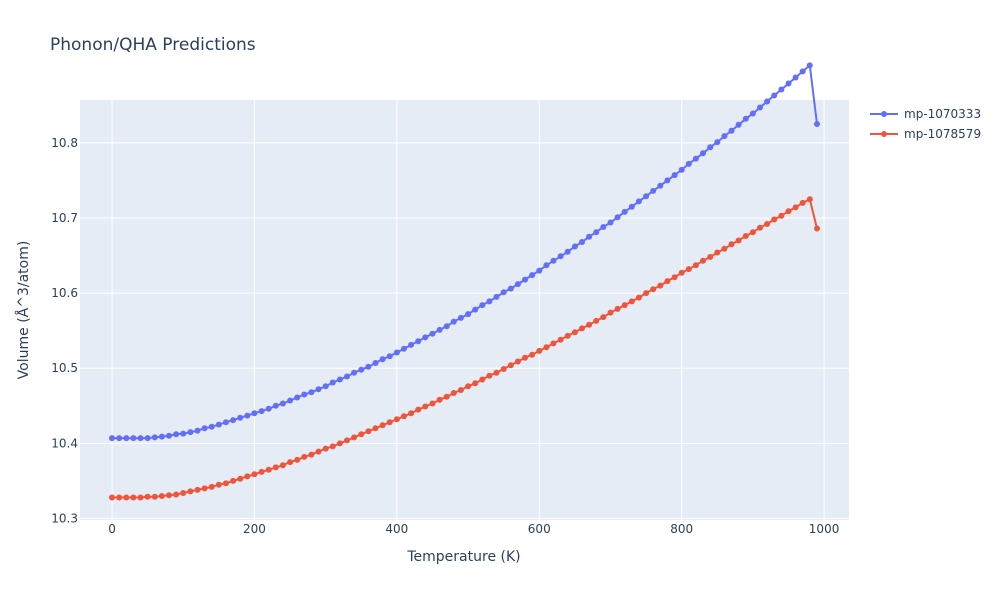 The height and width of the screenshot is (600, 1000). Describe the element at coordinates (925, 134) in the screenshot. I see `legend-item: mp-1078579` at that location.